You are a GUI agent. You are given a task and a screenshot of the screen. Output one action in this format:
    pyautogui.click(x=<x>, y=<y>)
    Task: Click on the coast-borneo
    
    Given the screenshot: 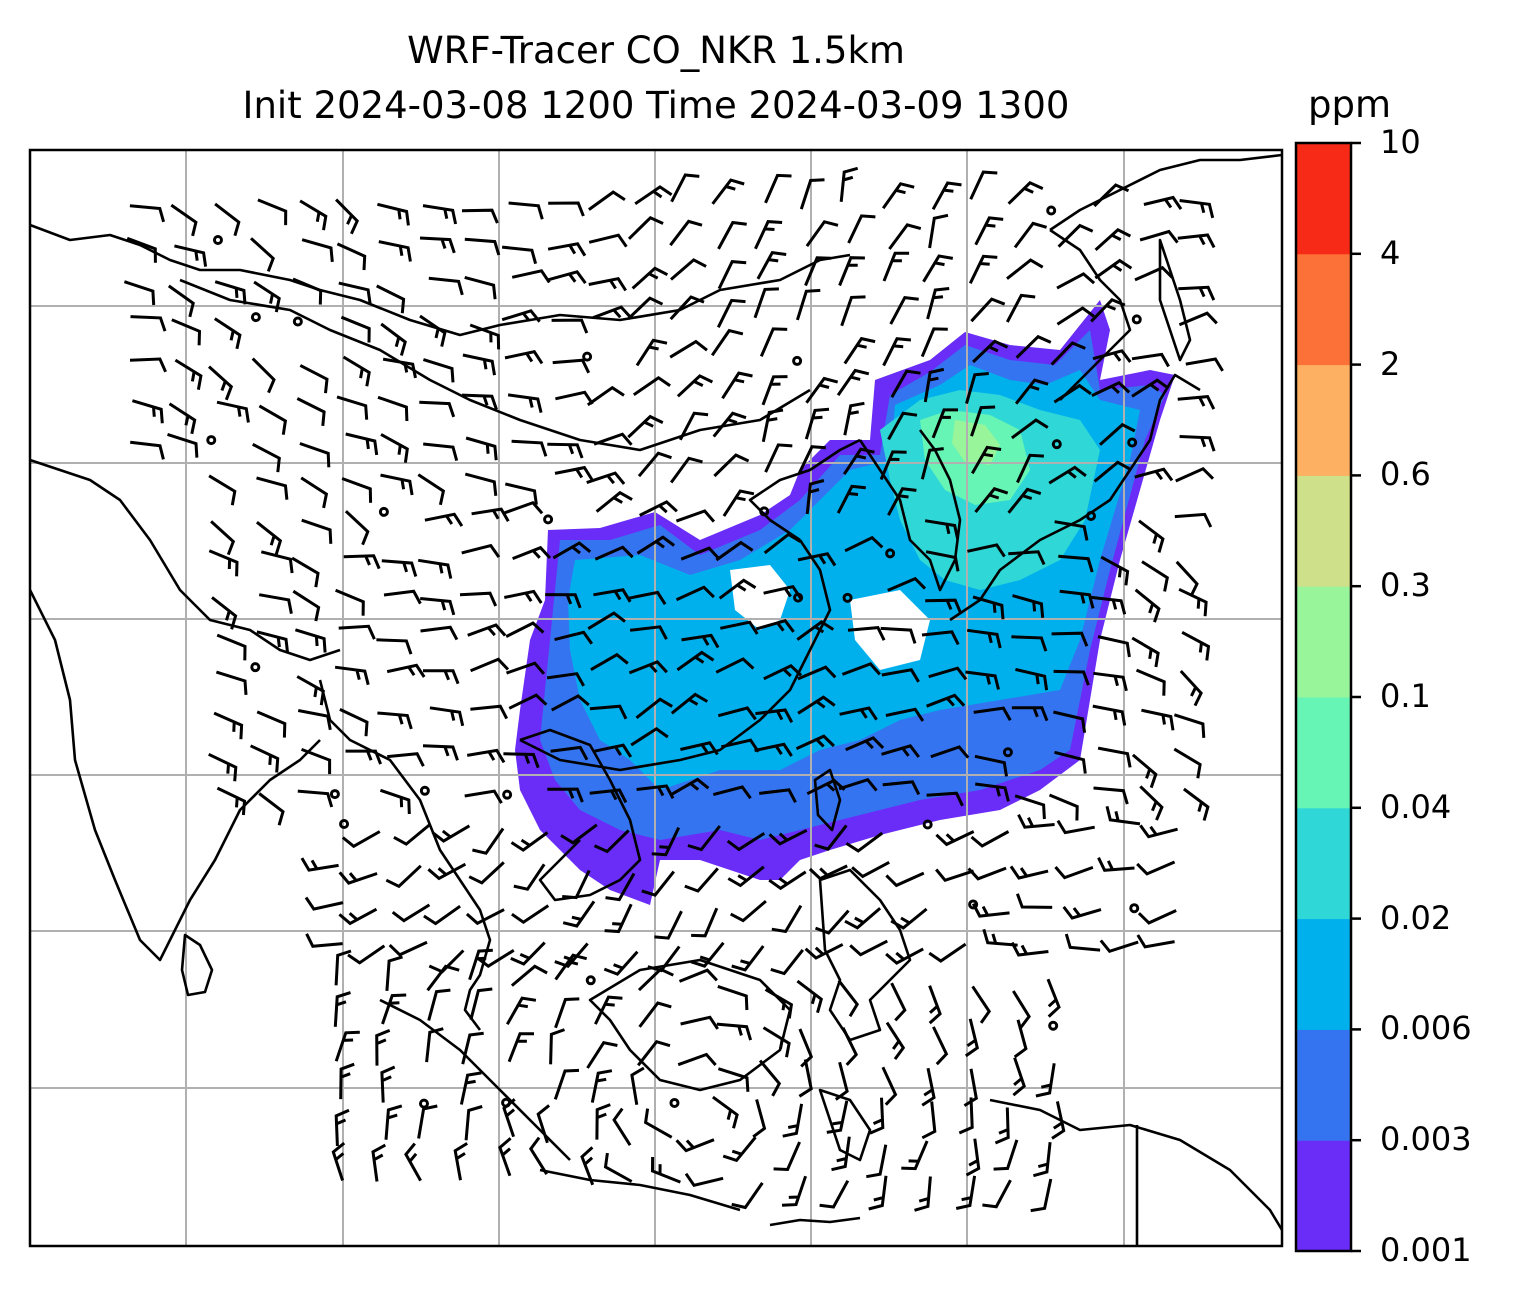 What is the action you would take?
    pyautogui.click(x=690, y=1025)
    